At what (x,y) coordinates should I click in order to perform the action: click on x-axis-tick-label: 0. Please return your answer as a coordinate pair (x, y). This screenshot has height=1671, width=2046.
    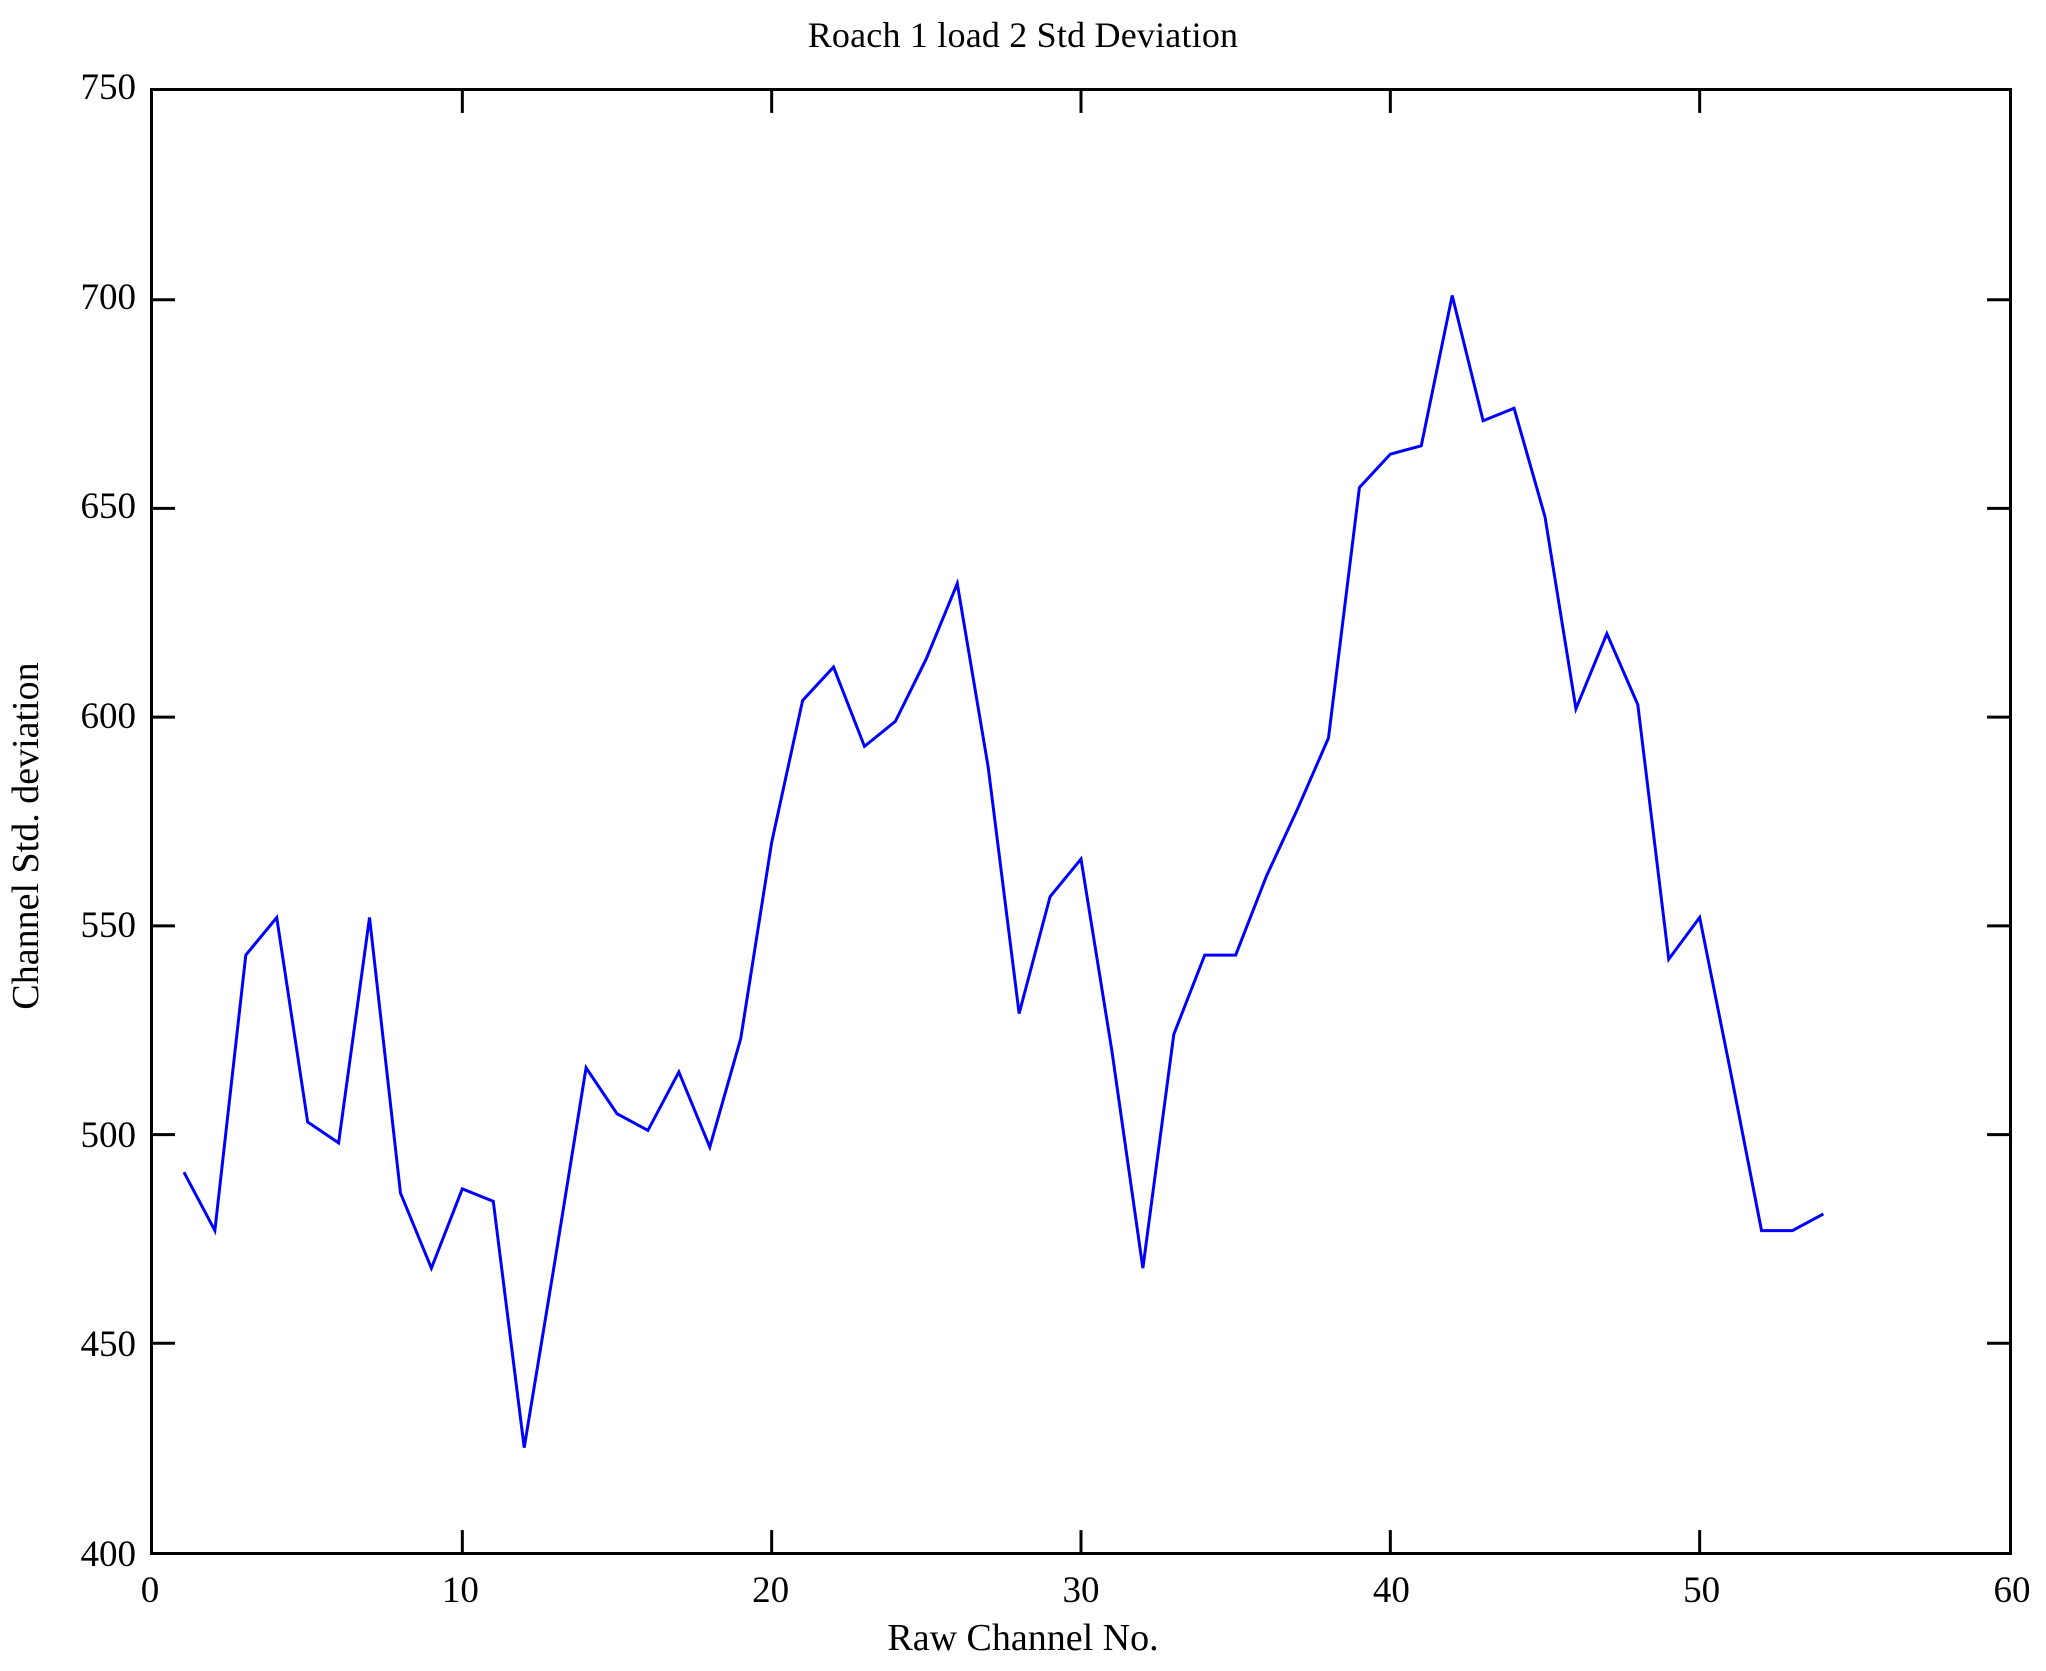
    Looking at the image, I should click on (150, 1590).